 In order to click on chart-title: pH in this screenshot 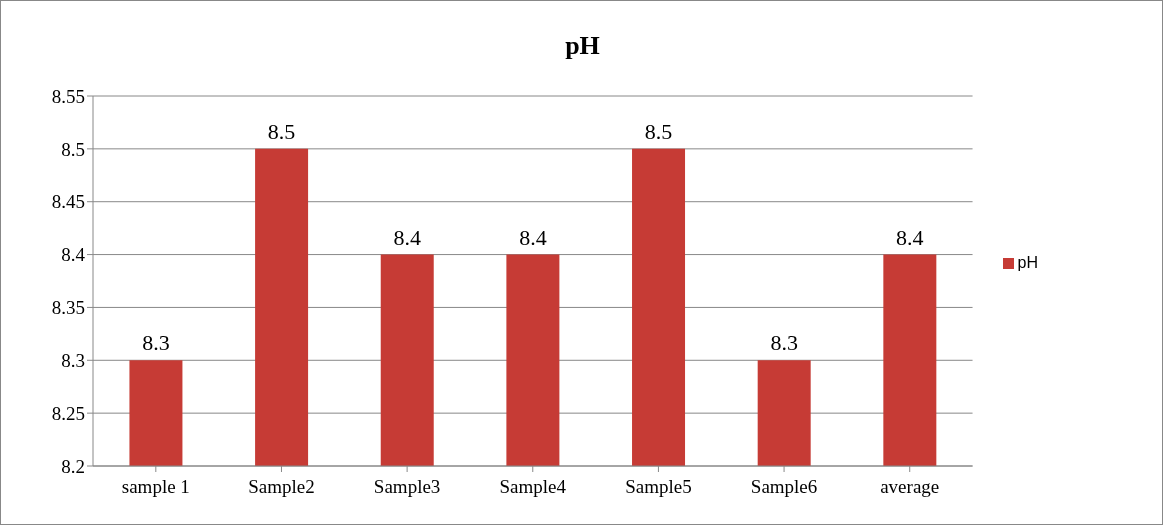, I will do `click(582, 46)`.